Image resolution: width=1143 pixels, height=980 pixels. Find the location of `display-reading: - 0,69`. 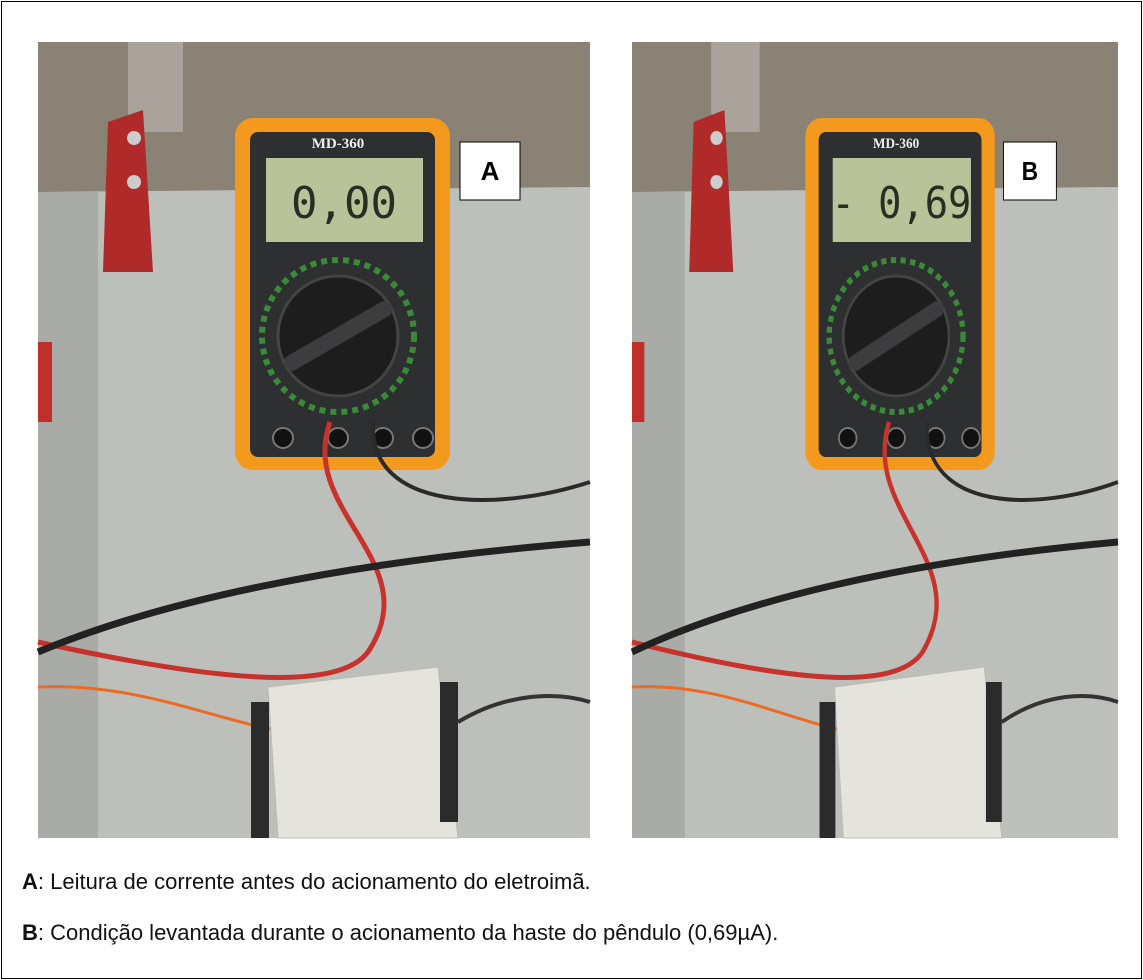

display-reading: - 0,69 is located at coordinates (901, 203).